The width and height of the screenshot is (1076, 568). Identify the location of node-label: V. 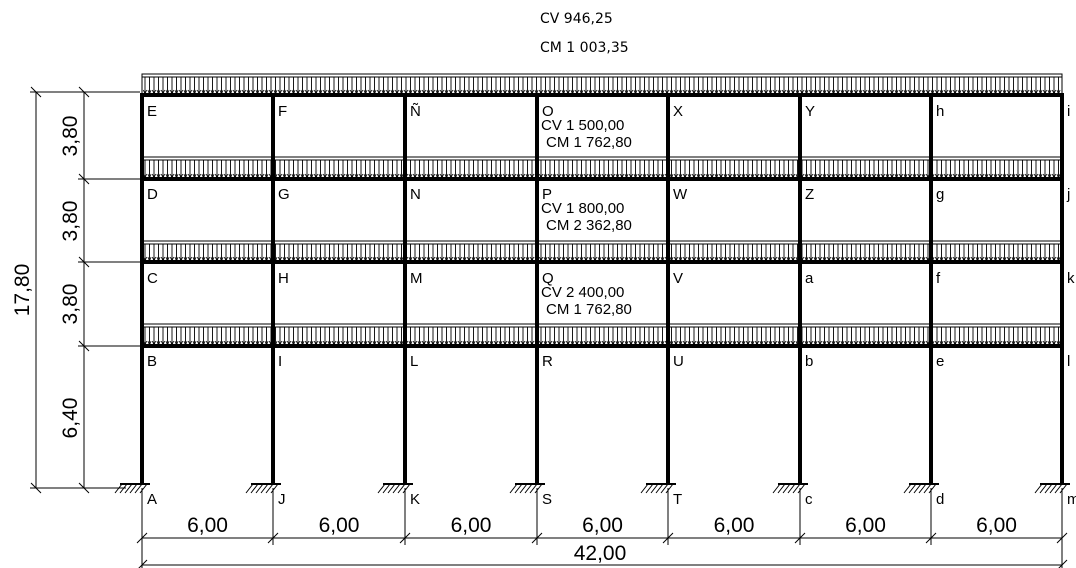
(678, 278).